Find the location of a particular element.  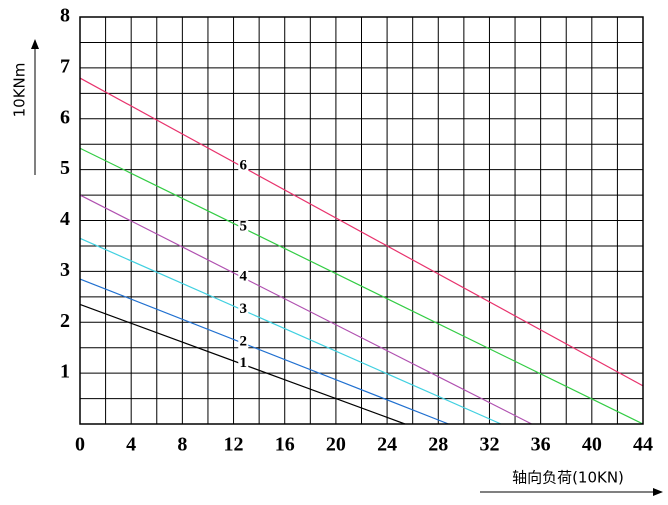

x-tick-label: 36 is located at coordinates (541, 445).